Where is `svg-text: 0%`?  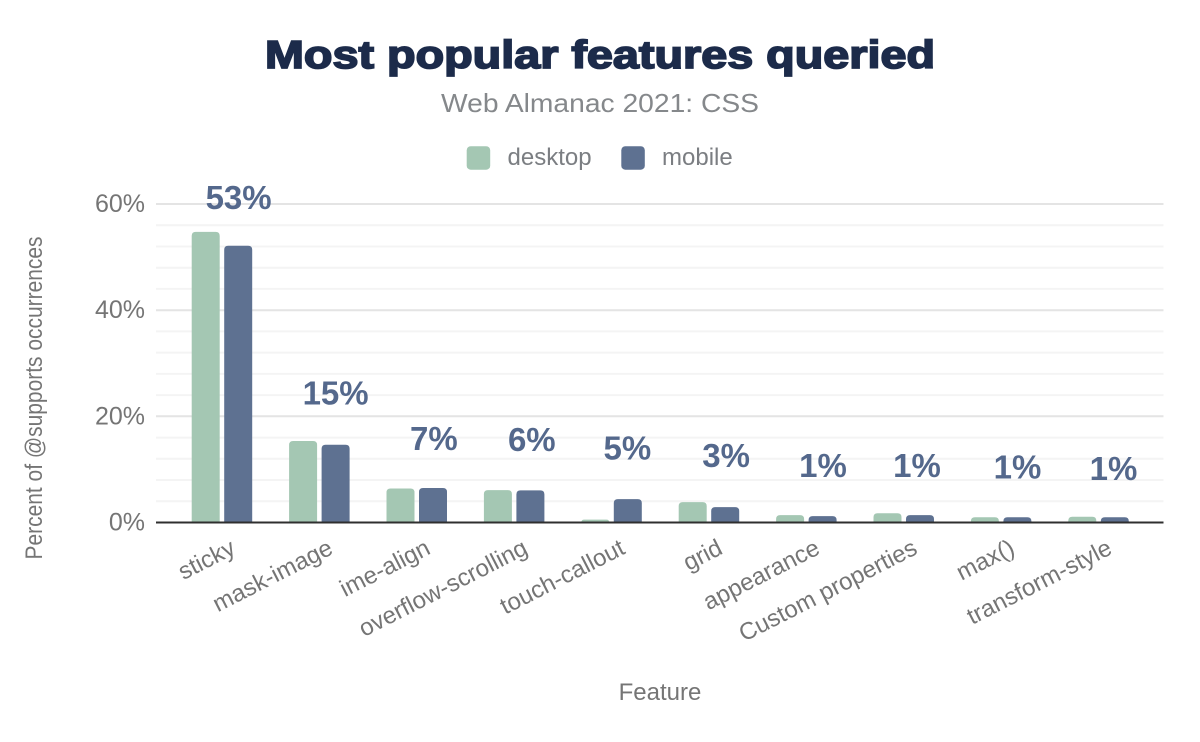
svg-text: 0% is located at coordinates (127, 523).